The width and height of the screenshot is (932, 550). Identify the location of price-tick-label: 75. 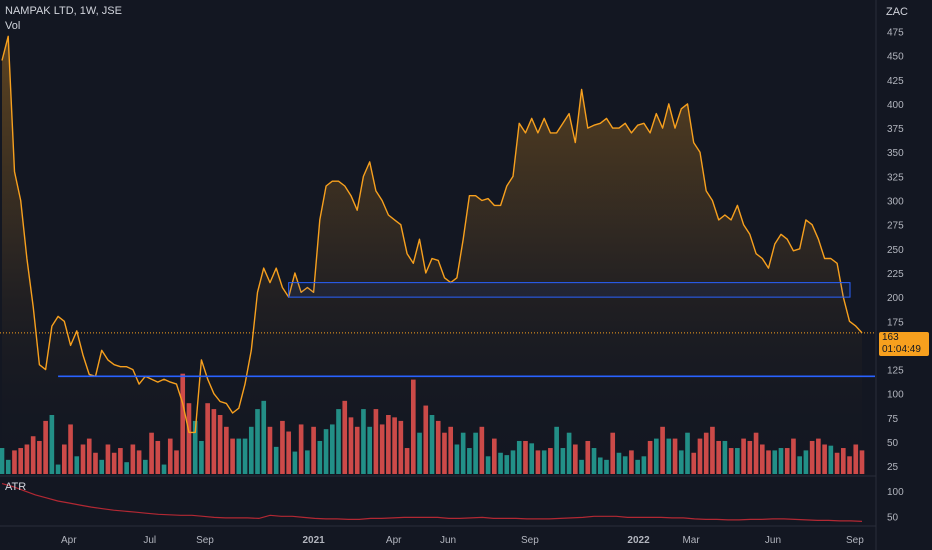
(893, 419).